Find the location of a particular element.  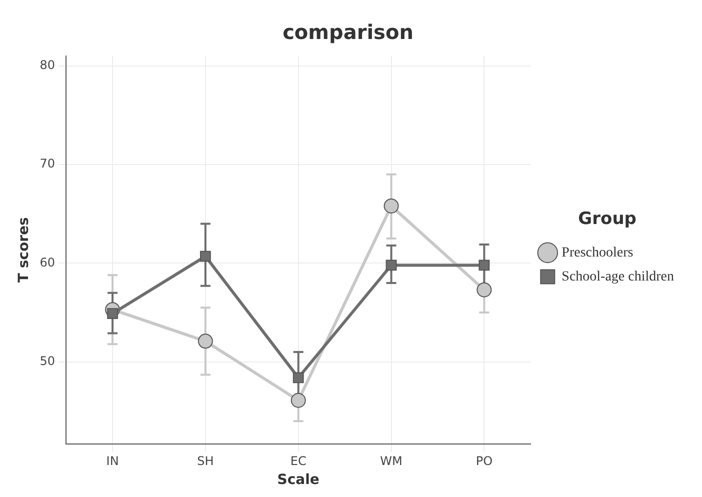

y-tick-label: 70 is located at coordinates (48, 163).